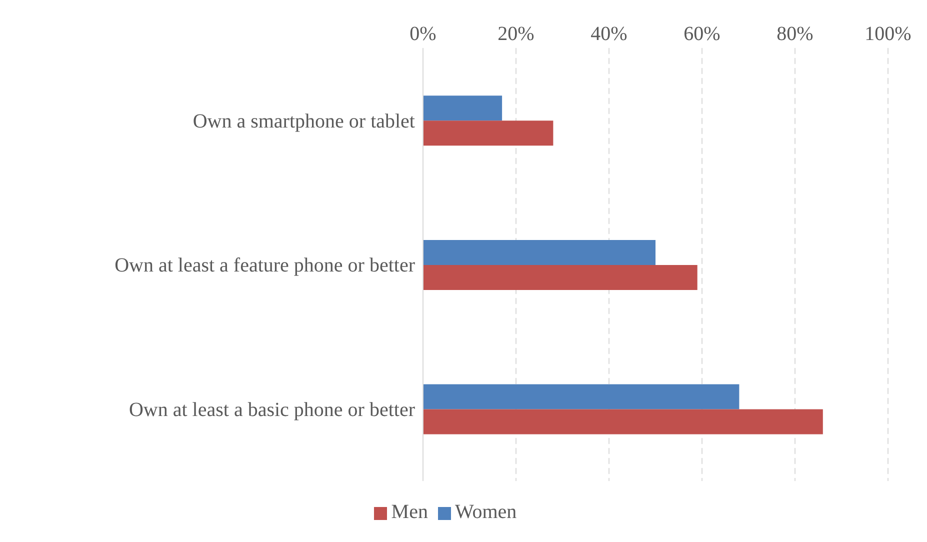 The height and width of the screenshot is (542, 927). I want to click on y-tick-label: Own at least a basic phone or better, so click(272, 409).